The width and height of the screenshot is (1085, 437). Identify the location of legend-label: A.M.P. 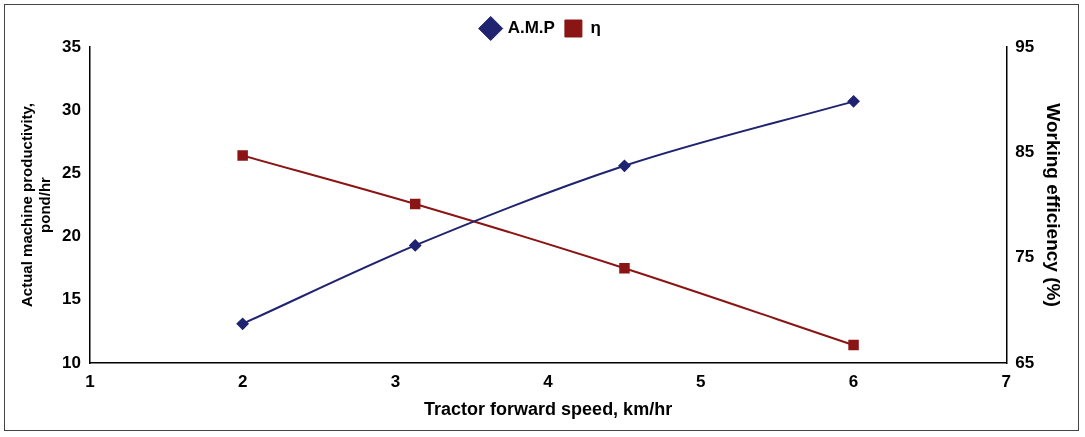
(531, 28).